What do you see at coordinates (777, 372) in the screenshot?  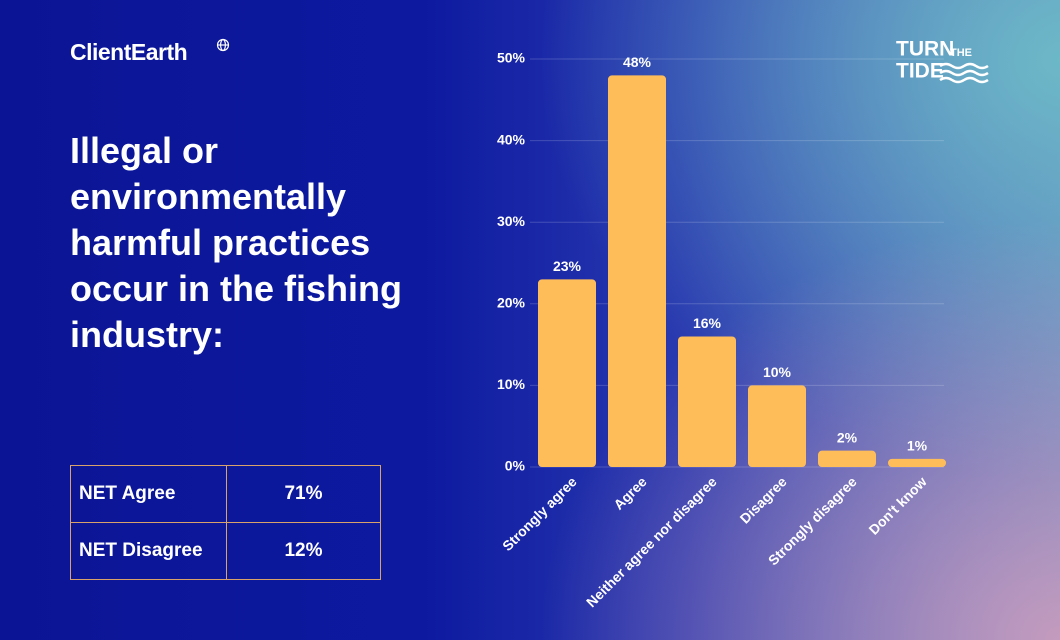 I see `value-label: 10%` at bounding box center [777, 372].